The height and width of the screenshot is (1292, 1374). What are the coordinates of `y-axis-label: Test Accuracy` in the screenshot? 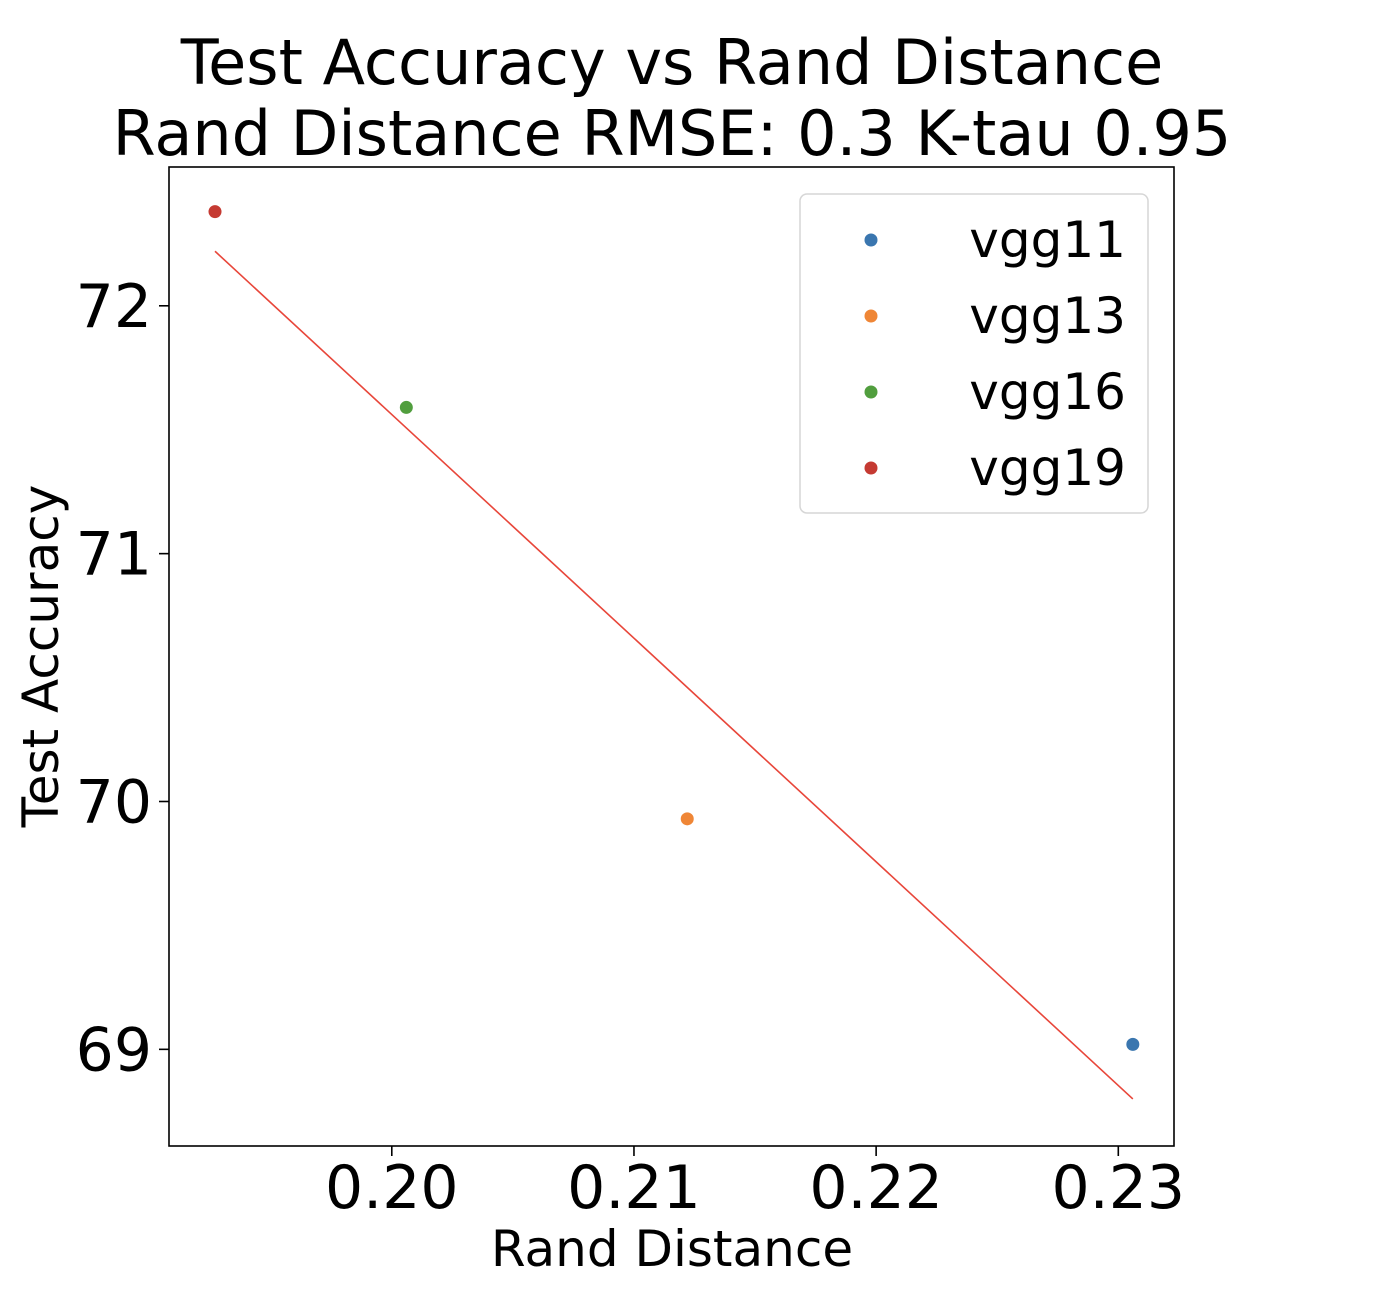 It's located at (41, 657).